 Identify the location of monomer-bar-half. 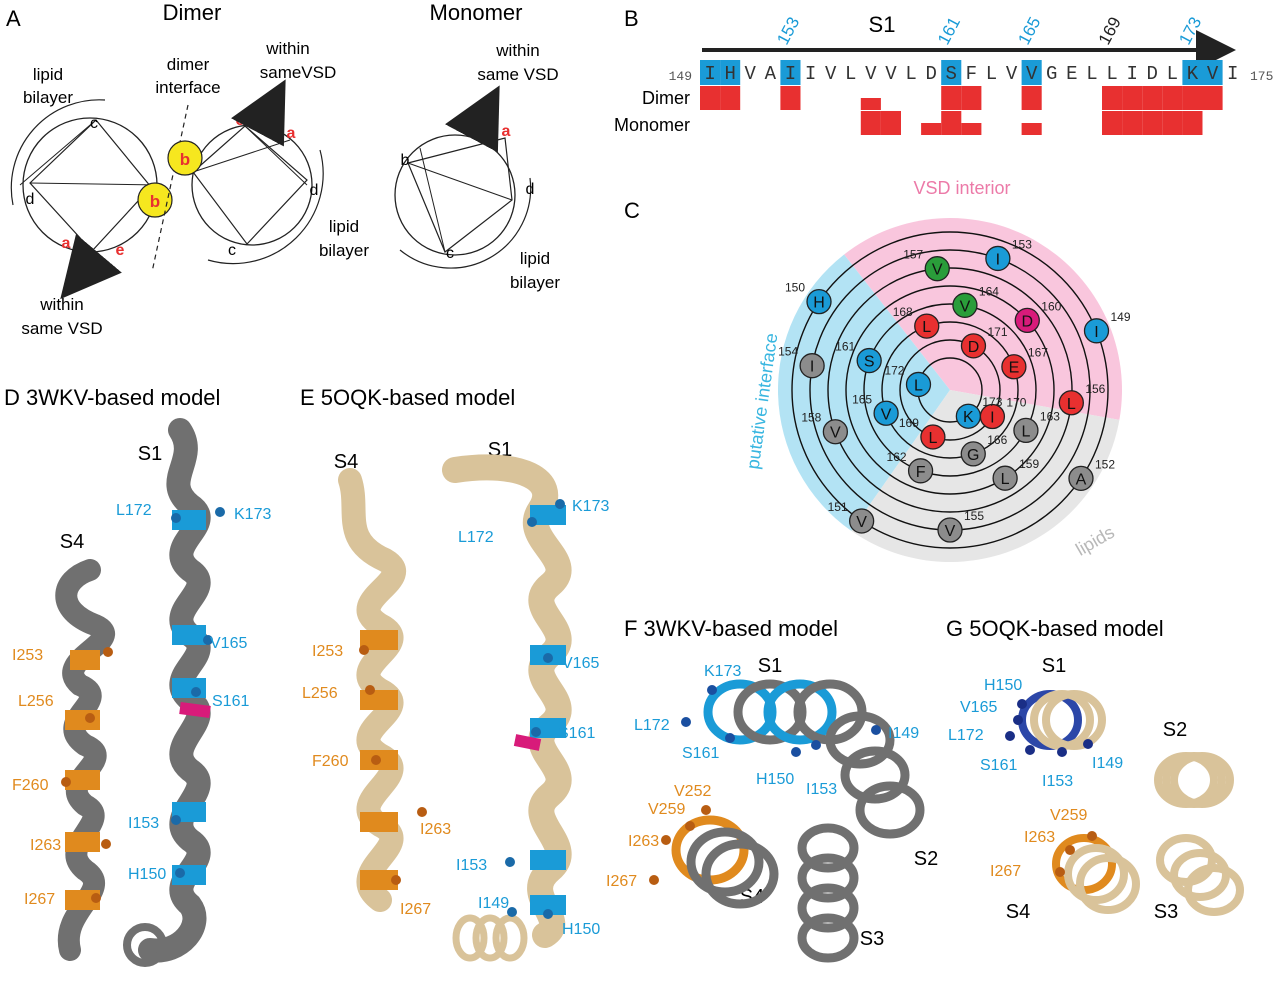
(1031, 129).